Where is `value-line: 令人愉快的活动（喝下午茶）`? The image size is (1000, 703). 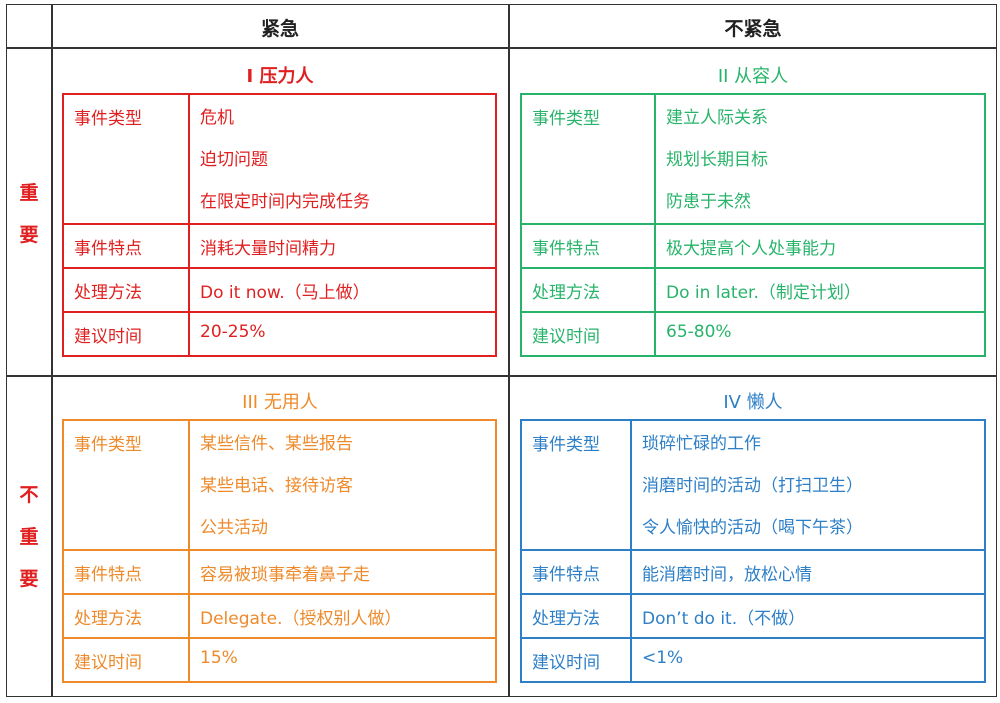
value-line: 令人愉快的活动（喝下午茶） is located at coordinates (752, 528).